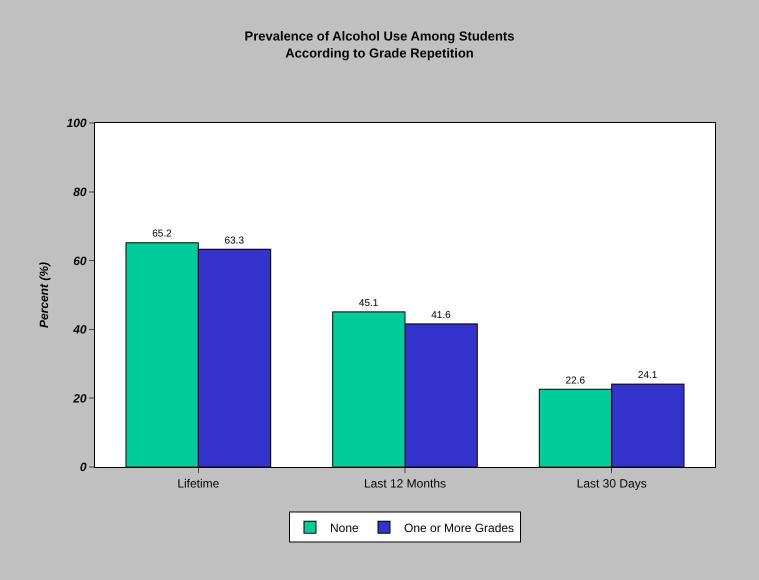  Describe the element at coordinates (198, 483) in the screenshot. I see `x-tick-label: Lifetime` at that location.